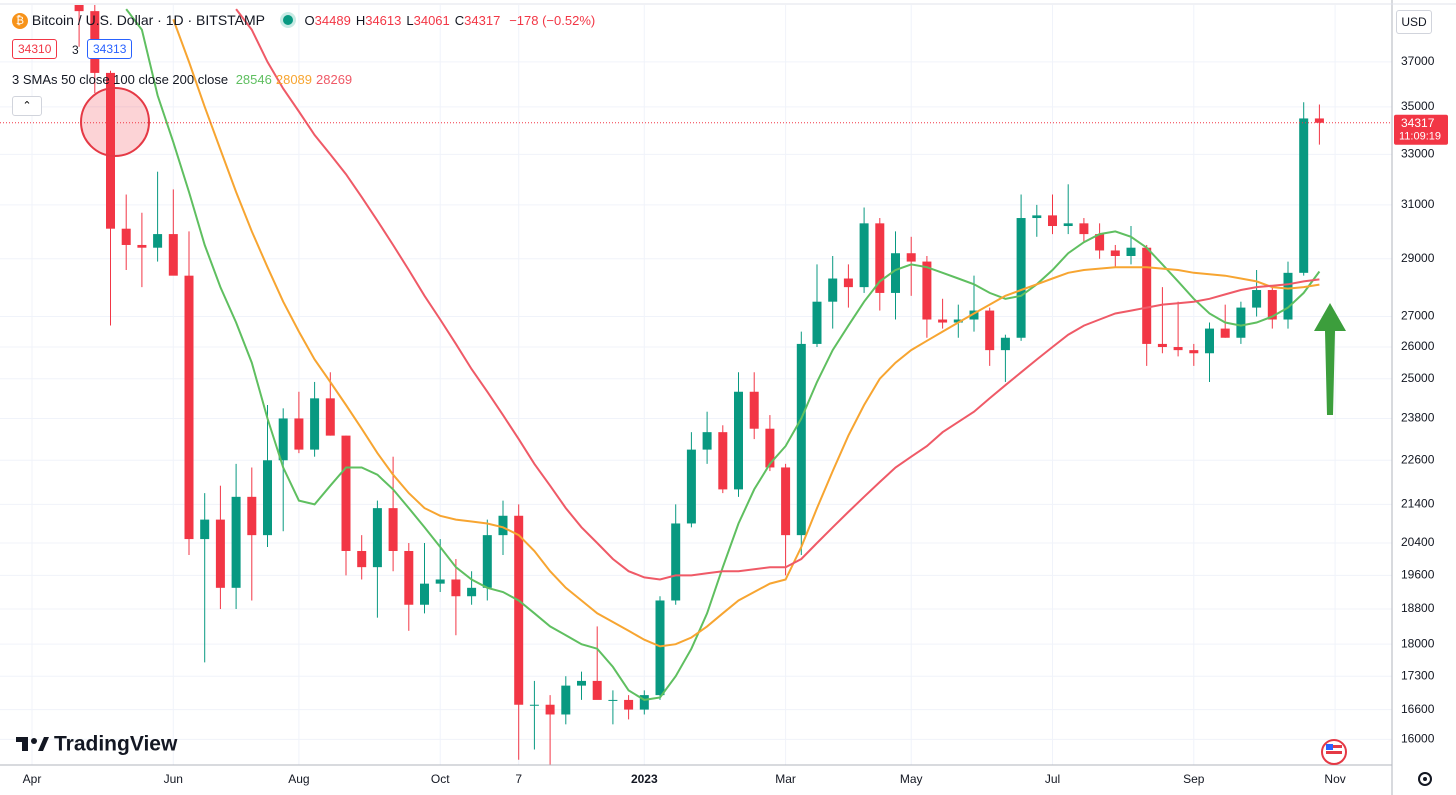  What do you see at coordinates (1418, 316) in the screenshot?
I see `y-tick-label: 27000` at bounding box center [1418, 316].